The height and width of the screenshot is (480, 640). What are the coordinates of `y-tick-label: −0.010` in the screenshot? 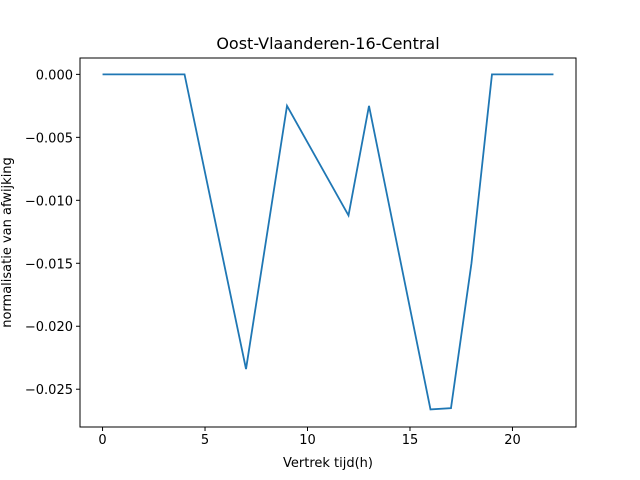 It's located at (49, 201).